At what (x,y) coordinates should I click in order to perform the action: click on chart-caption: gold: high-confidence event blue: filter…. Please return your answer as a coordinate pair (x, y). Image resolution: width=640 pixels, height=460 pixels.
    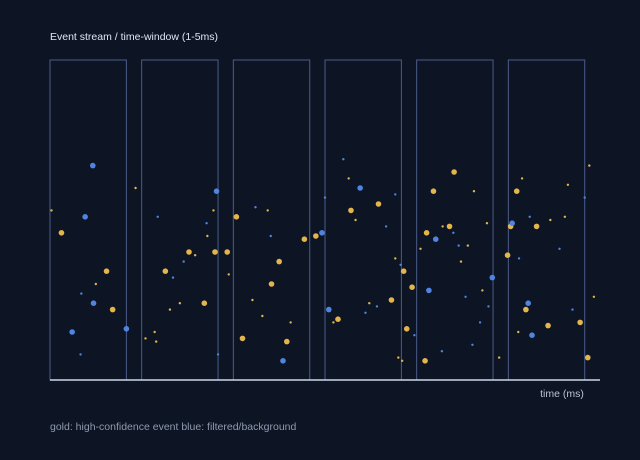
    Looking at the image, I should click on (173, 427).